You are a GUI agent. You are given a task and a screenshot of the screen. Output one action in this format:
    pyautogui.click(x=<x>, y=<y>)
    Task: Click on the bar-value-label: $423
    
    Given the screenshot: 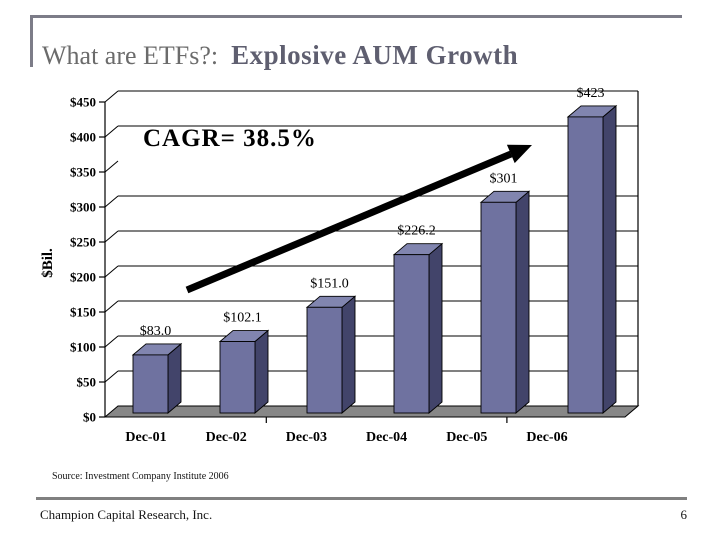 What is the action you would take?
    pyautogui.click(x=591, y=93)
    